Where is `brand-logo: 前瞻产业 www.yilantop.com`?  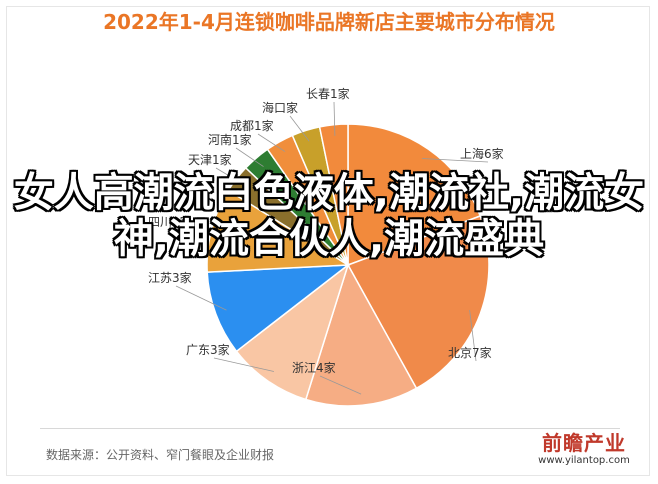 brand-logo: 前瞻产业 www.yilantop.com is located at coordinates (584, 450).